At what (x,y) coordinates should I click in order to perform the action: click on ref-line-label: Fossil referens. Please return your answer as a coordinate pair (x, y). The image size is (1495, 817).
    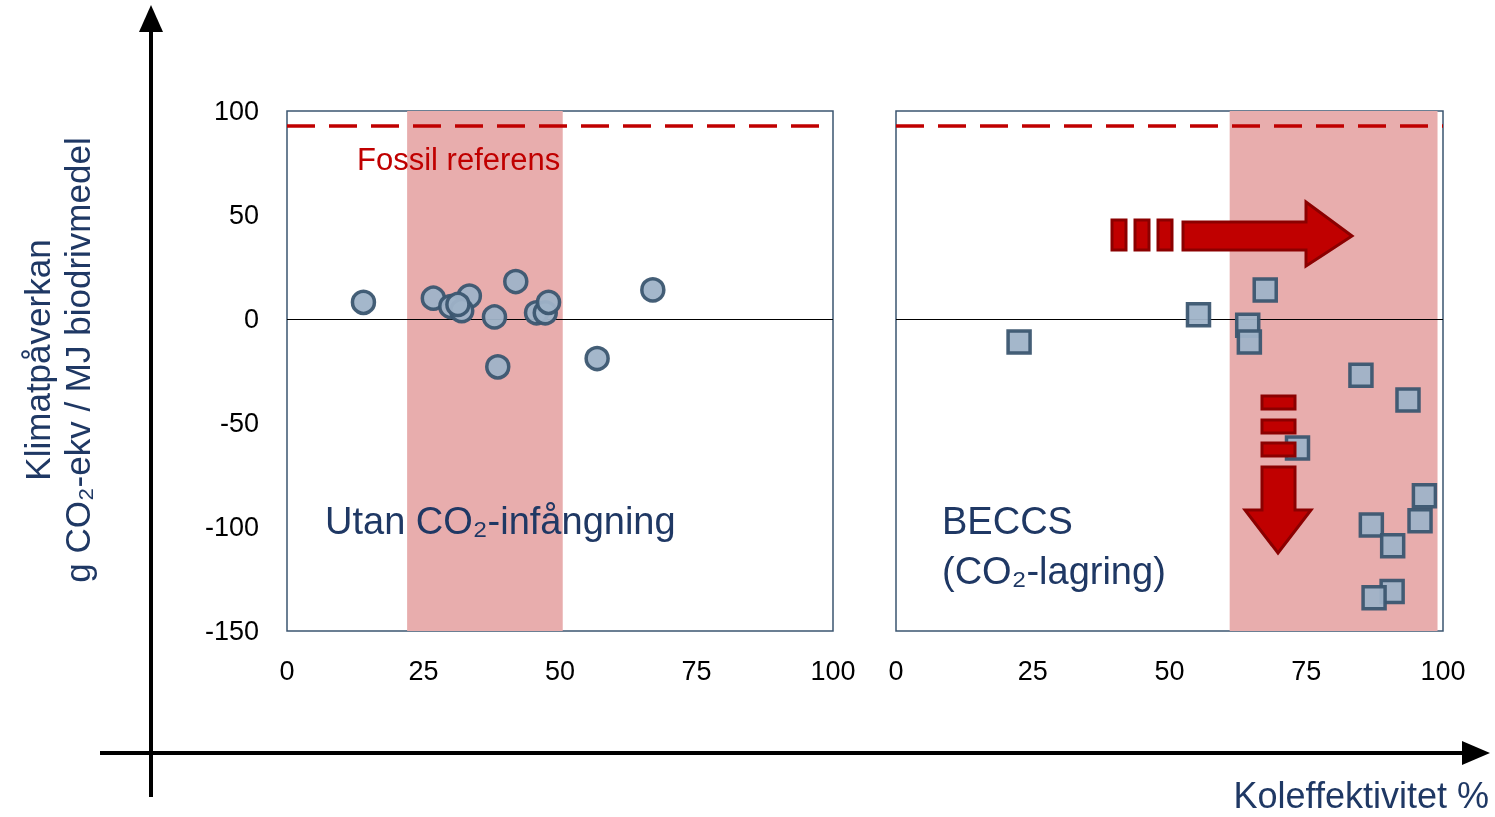
    Looking at the image, I should click on (459, 159).